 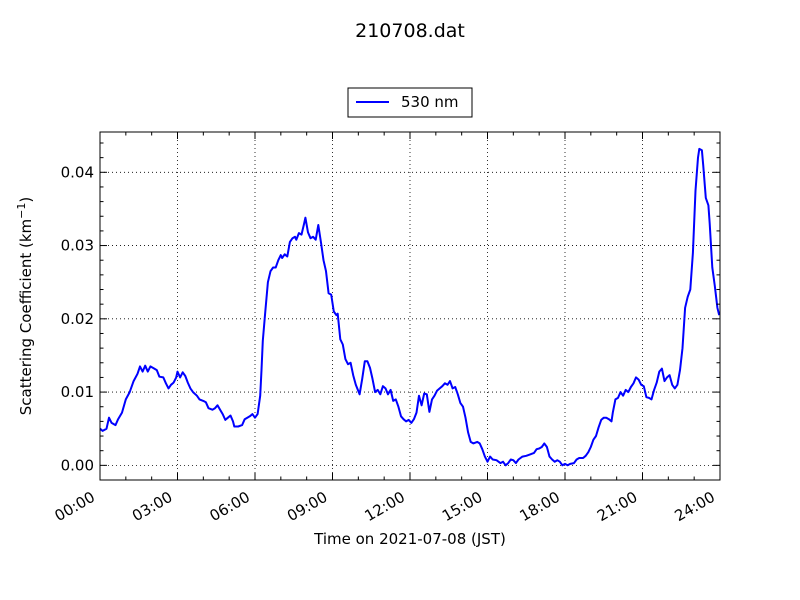 I want to click on y-axis-label-main: Scattering Coefficient (km, so click(x=26, y=317).